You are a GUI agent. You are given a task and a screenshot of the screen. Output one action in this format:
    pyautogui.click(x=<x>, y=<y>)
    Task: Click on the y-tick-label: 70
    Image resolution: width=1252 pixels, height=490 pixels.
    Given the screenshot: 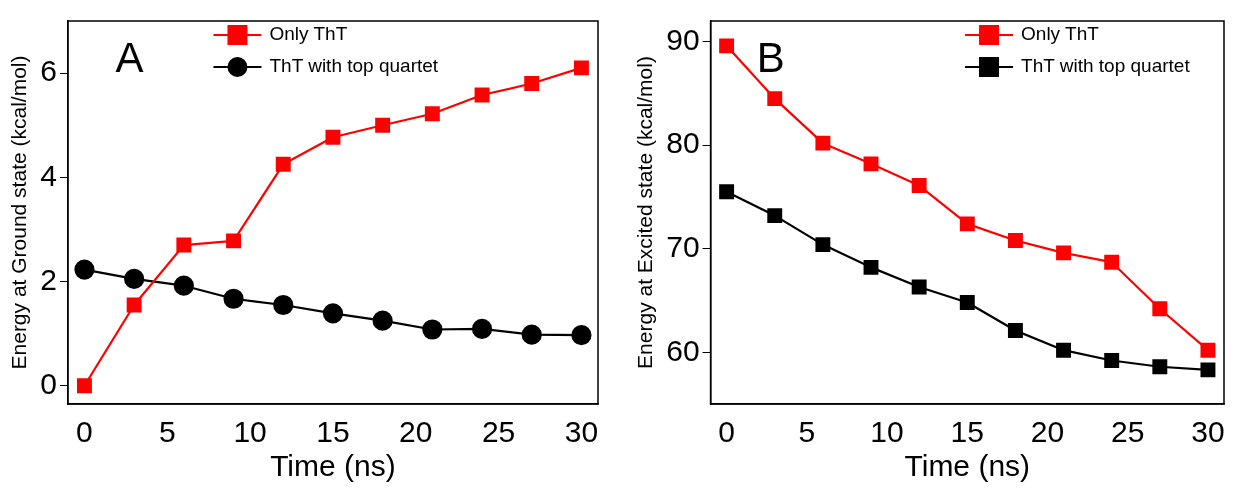 What is the action you would take?
    pyautogui.click(x=683, y=246)
    